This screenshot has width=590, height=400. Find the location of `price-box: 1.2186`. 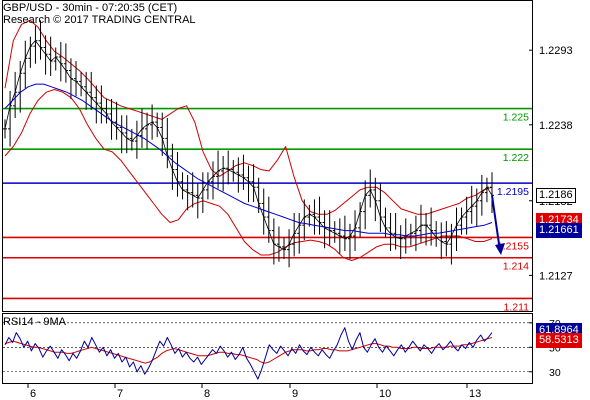

price-box: 1.2186 is located at coordinates (556, 196).